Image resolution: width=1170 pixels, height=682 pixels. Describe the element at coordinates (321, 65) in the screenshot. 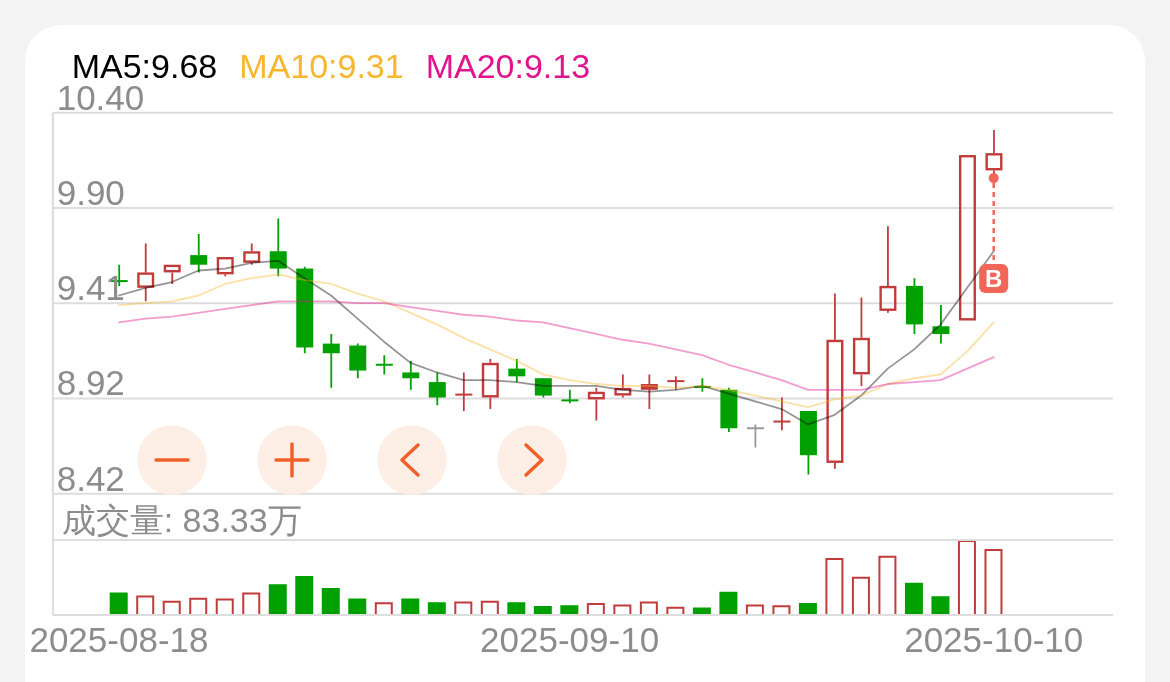

I see `text: MA10:9.31` at that location.